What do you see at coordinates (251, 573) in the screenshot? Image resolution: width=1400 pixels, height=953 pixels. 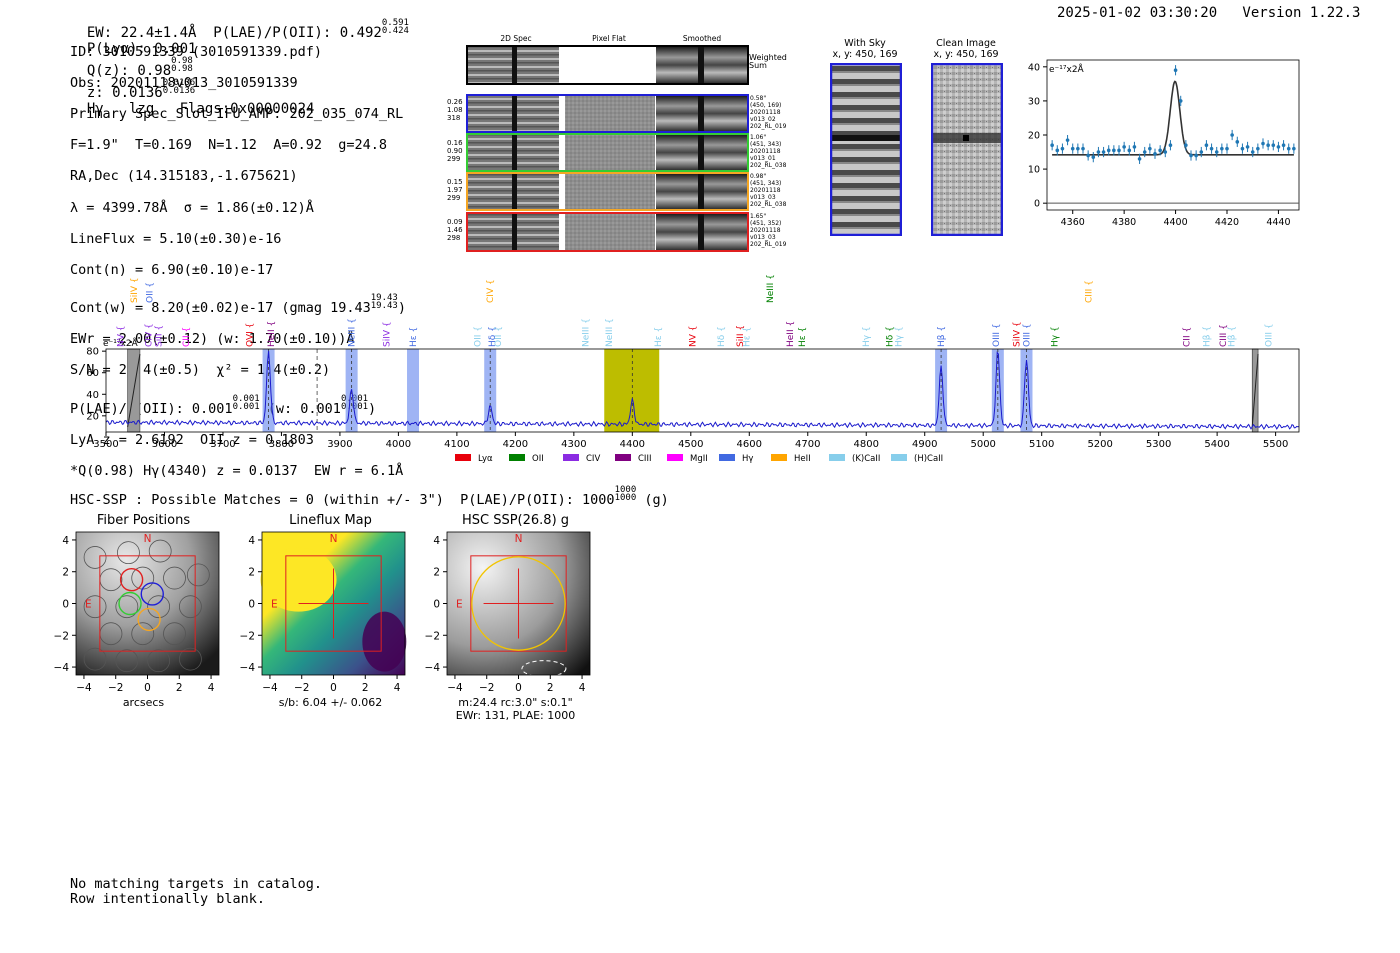 I see `hsc-ytick-label: 2` at bounding box center [251, 573].